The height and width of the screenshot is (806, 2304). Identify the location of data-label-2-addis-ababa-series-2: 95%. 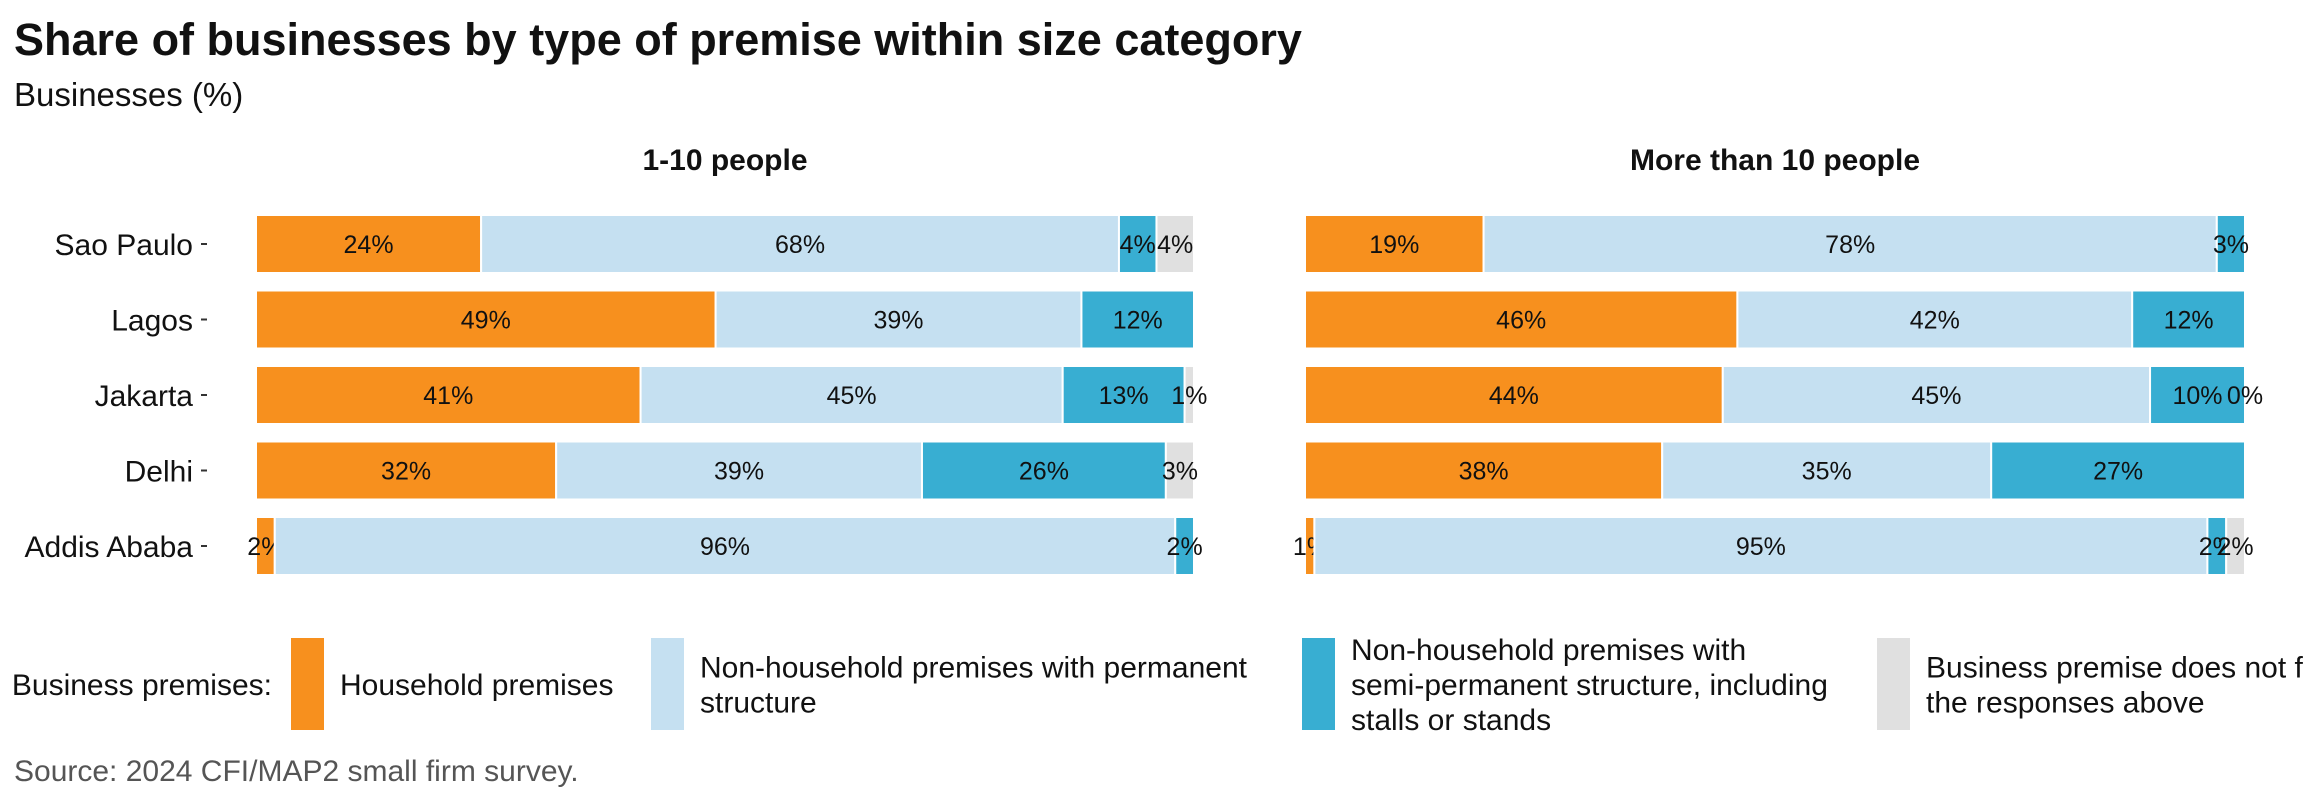
(1761, 547).